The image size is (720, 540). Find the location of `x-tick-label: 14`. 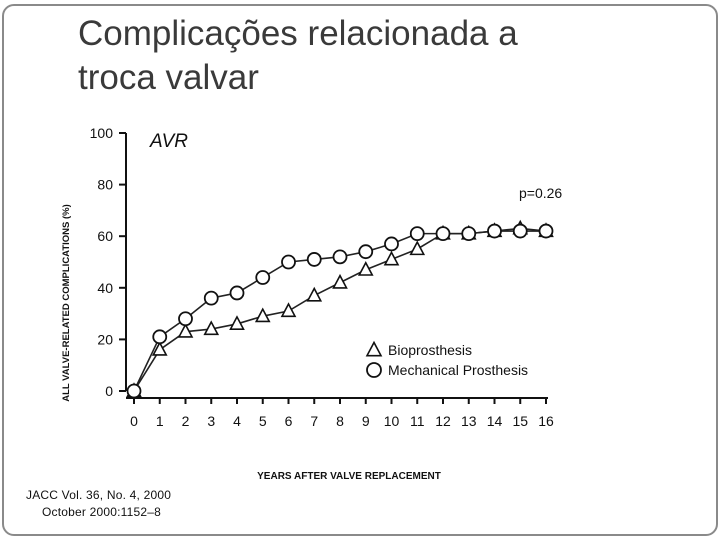

x-tick-label: 14 is located at coordinates (495, 421).